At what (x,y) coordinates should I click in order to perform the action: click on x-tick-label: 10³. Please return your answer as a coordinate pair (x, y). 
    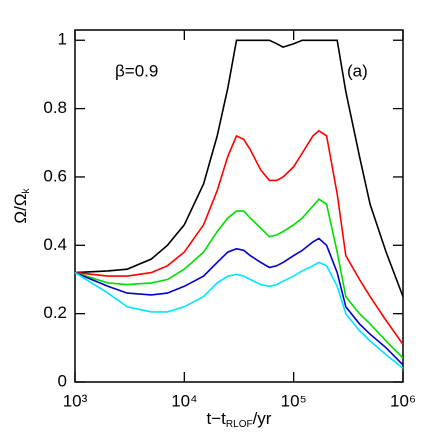
    Looking at the image, I should click on (75, 400).